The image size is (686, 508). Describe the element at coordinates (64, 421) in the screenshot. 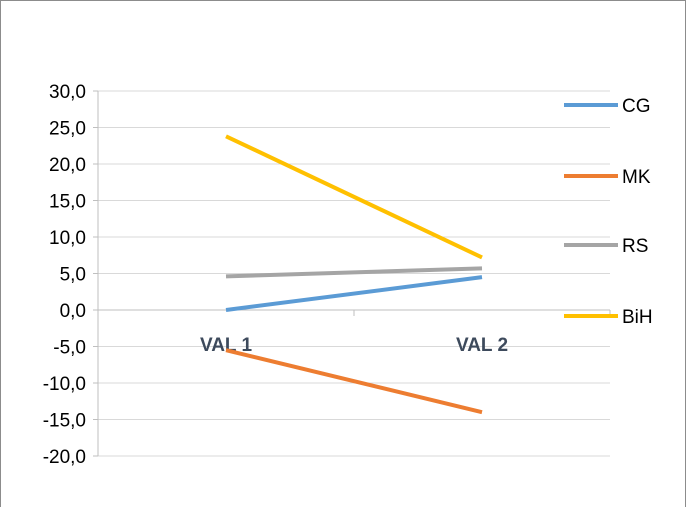

I see `y-tick-label: -15,0` at that location.